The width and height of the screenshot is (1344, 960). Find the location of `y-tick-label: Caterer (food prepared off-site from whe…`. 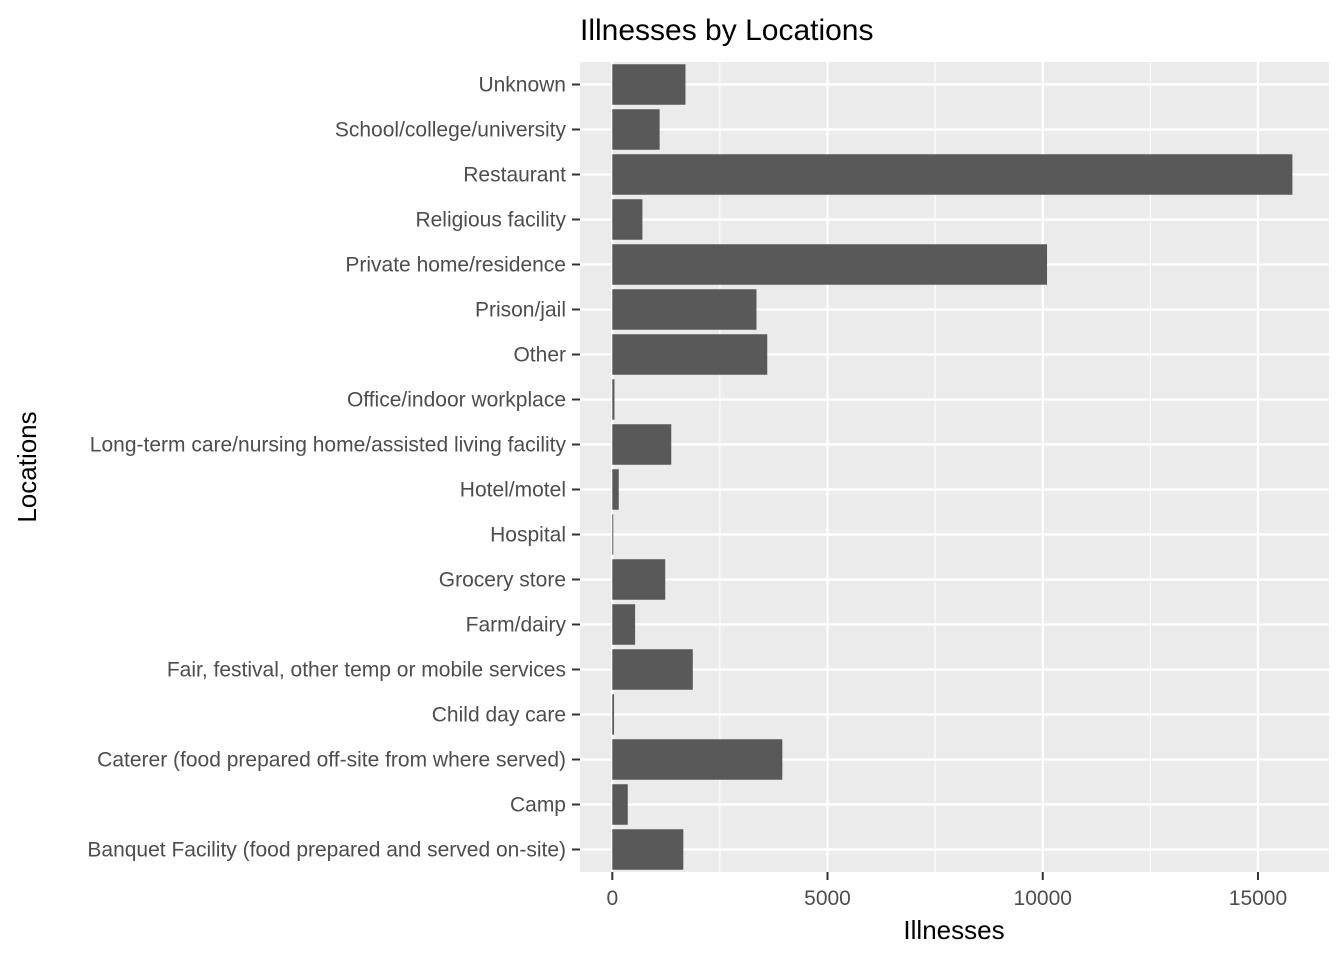

y-tick-label: Caterer (food prepared off-site from whe… is located at coordinates (331, 760).